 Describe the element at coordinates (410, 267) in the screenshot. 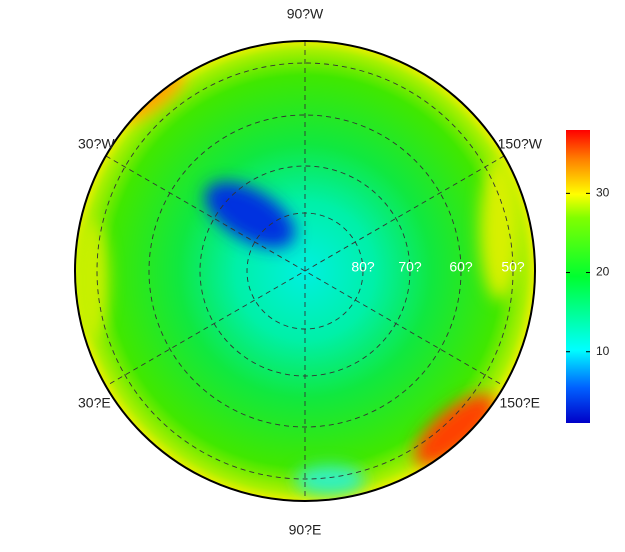

I see `latitude-label: 70?` at that location.